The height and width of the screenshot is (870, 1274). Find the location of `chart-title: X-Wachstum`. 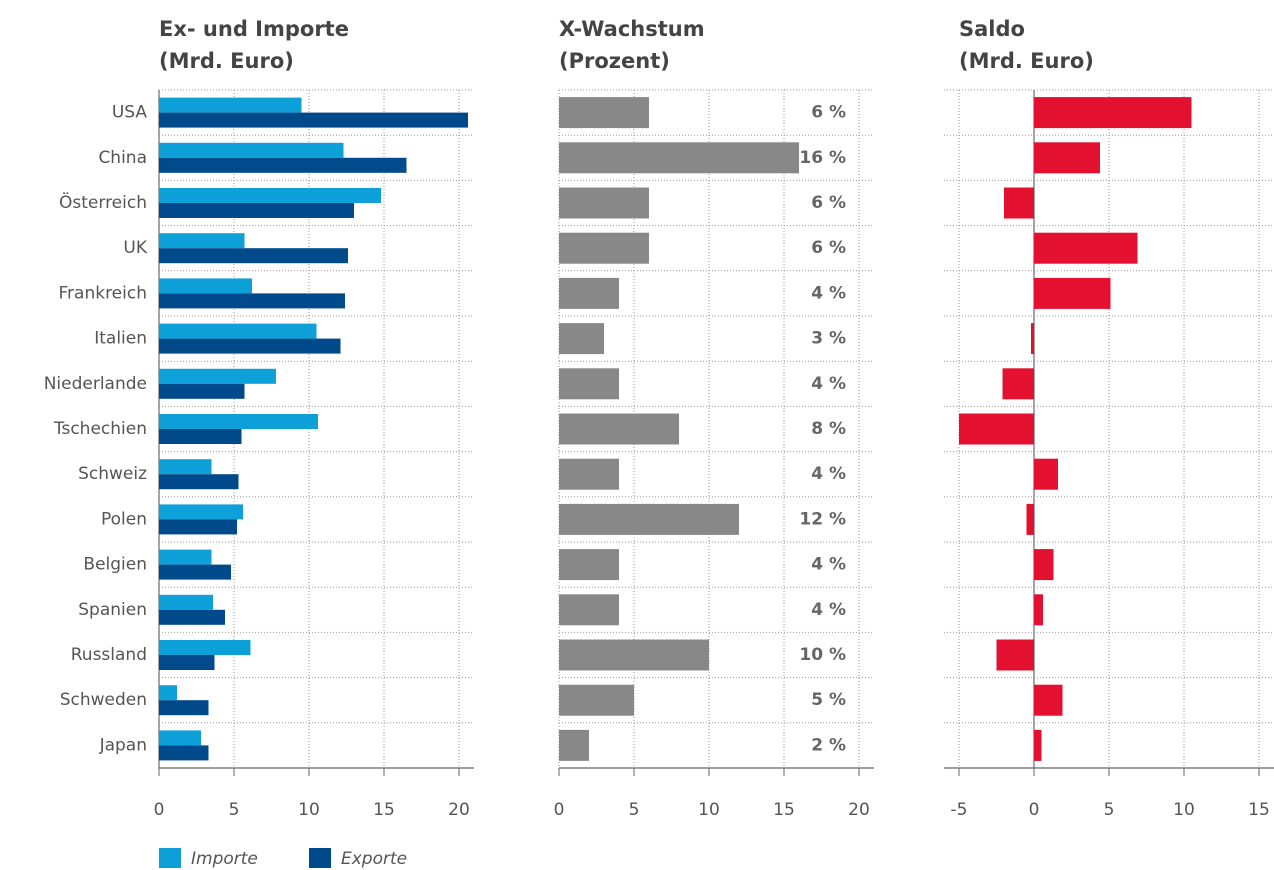

chart-title: X-Wachstum is located at coordinates (632, 29).